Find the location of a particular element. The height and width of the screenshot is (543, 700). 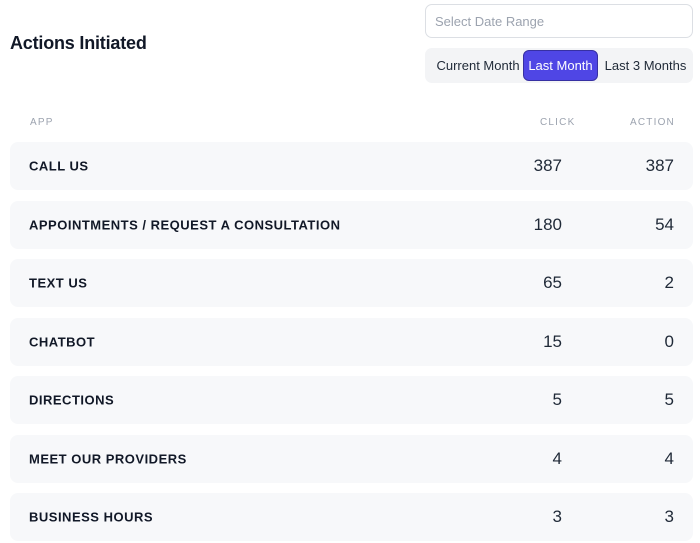

row-click-count: 65 is located at coordinates (552, 282).